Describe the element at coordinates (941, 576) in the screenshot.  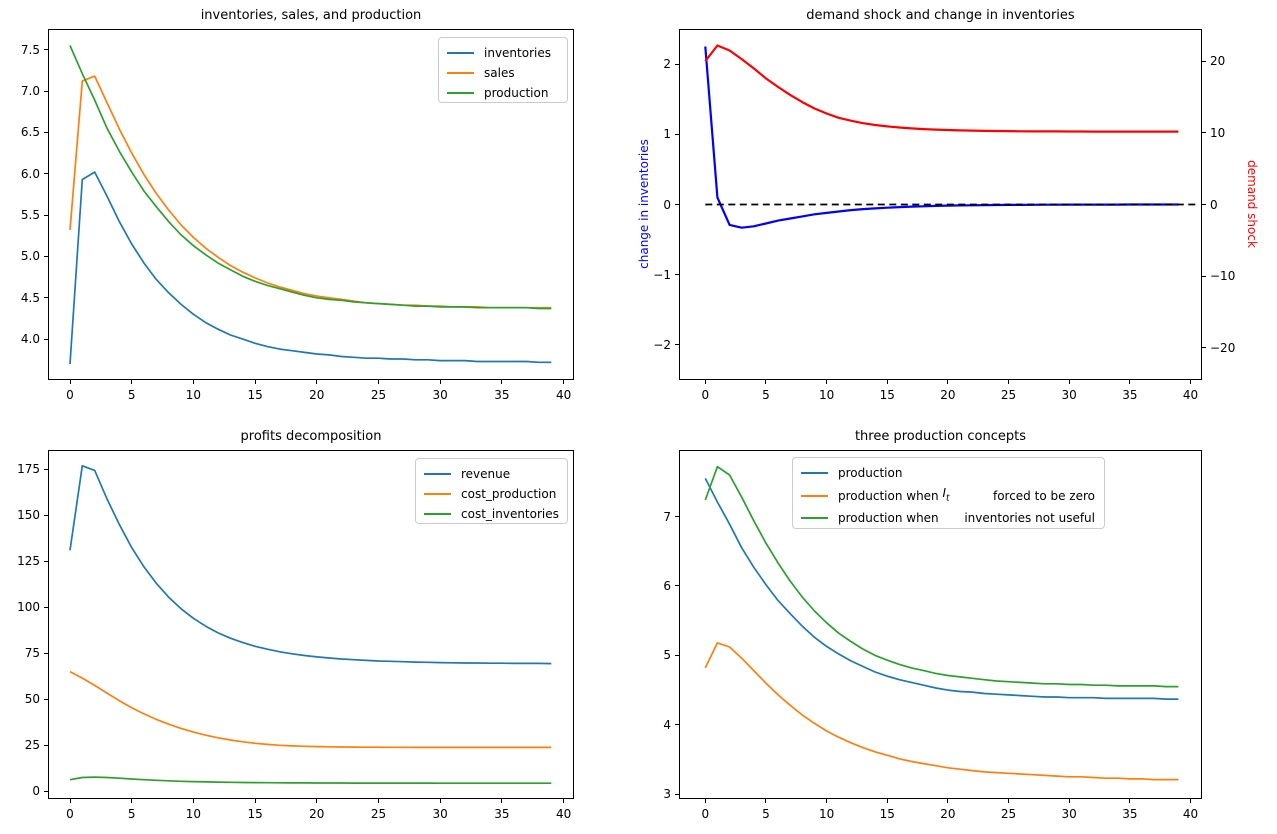
I see `series-line-production-when-inventories-not-useful` at that location.